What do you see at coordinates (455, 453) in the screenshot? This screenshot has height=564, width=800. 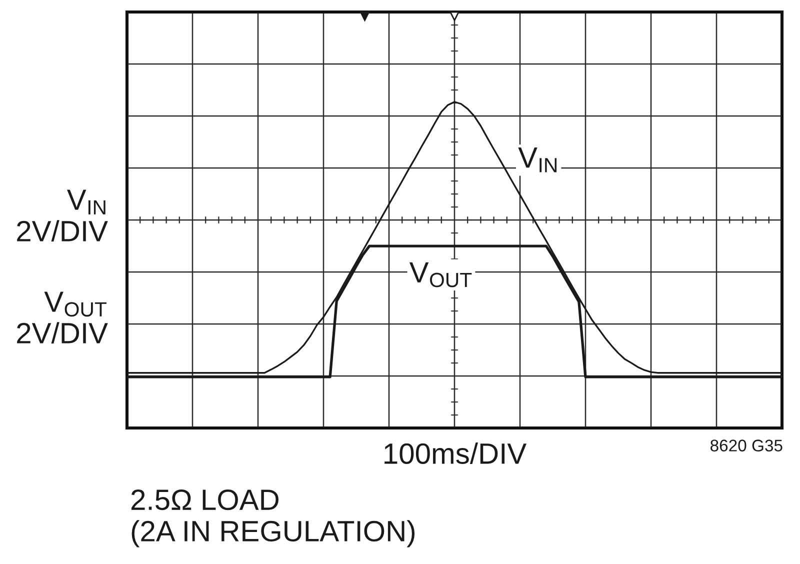 I see `x-axis-title: 100ms/DIV` at bounding box center [455, 453].